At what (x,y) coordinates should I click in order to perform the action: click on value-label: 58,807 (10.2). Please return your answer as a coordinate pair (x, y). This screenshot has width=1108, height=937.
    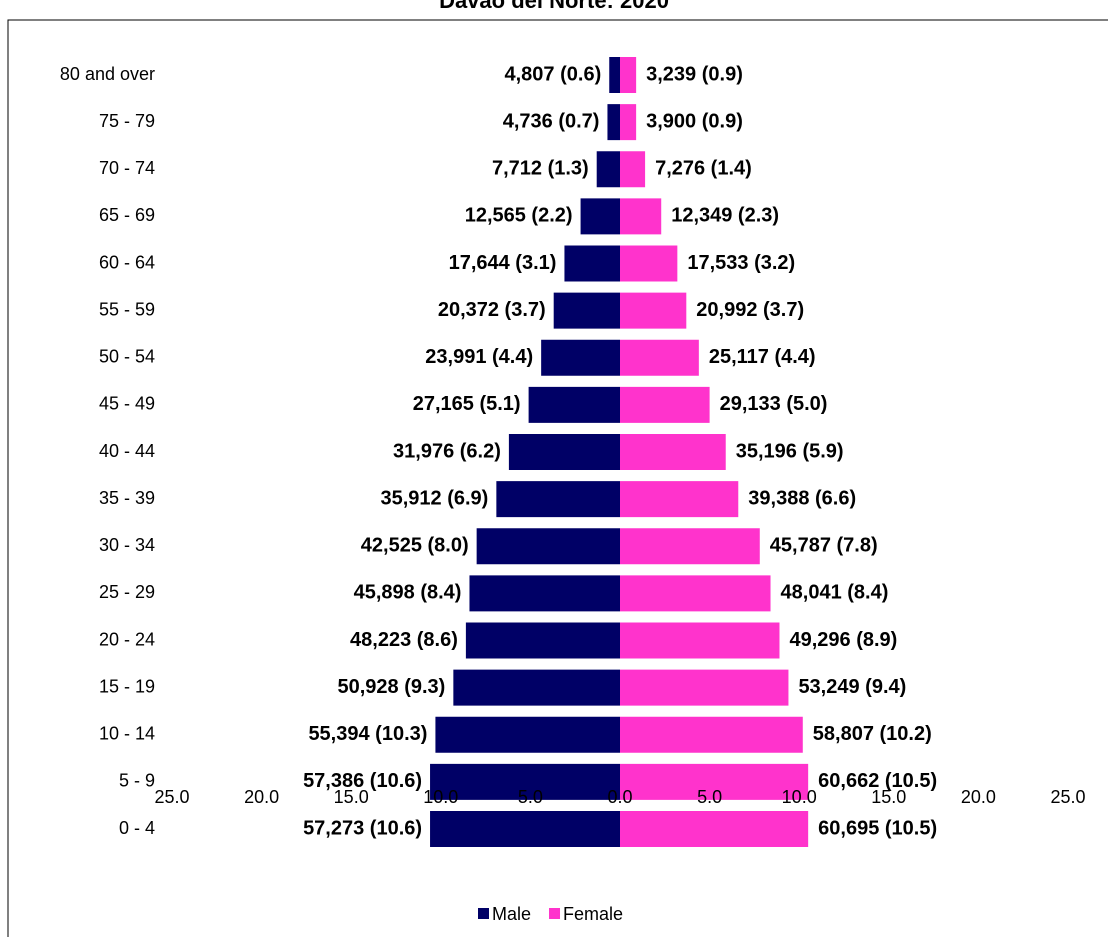
    Looking at the image, I should click on (872, 734).